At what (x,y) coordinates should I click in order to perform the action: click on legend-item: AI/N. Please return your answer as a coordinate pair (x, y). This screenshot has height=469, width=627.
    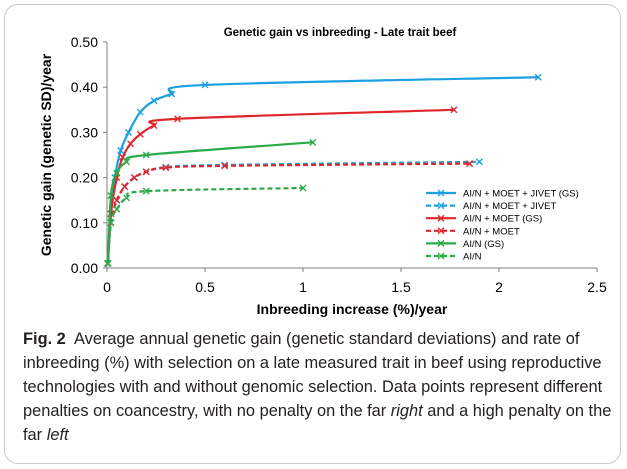
    Looking at the image, I should click on (454, 257).